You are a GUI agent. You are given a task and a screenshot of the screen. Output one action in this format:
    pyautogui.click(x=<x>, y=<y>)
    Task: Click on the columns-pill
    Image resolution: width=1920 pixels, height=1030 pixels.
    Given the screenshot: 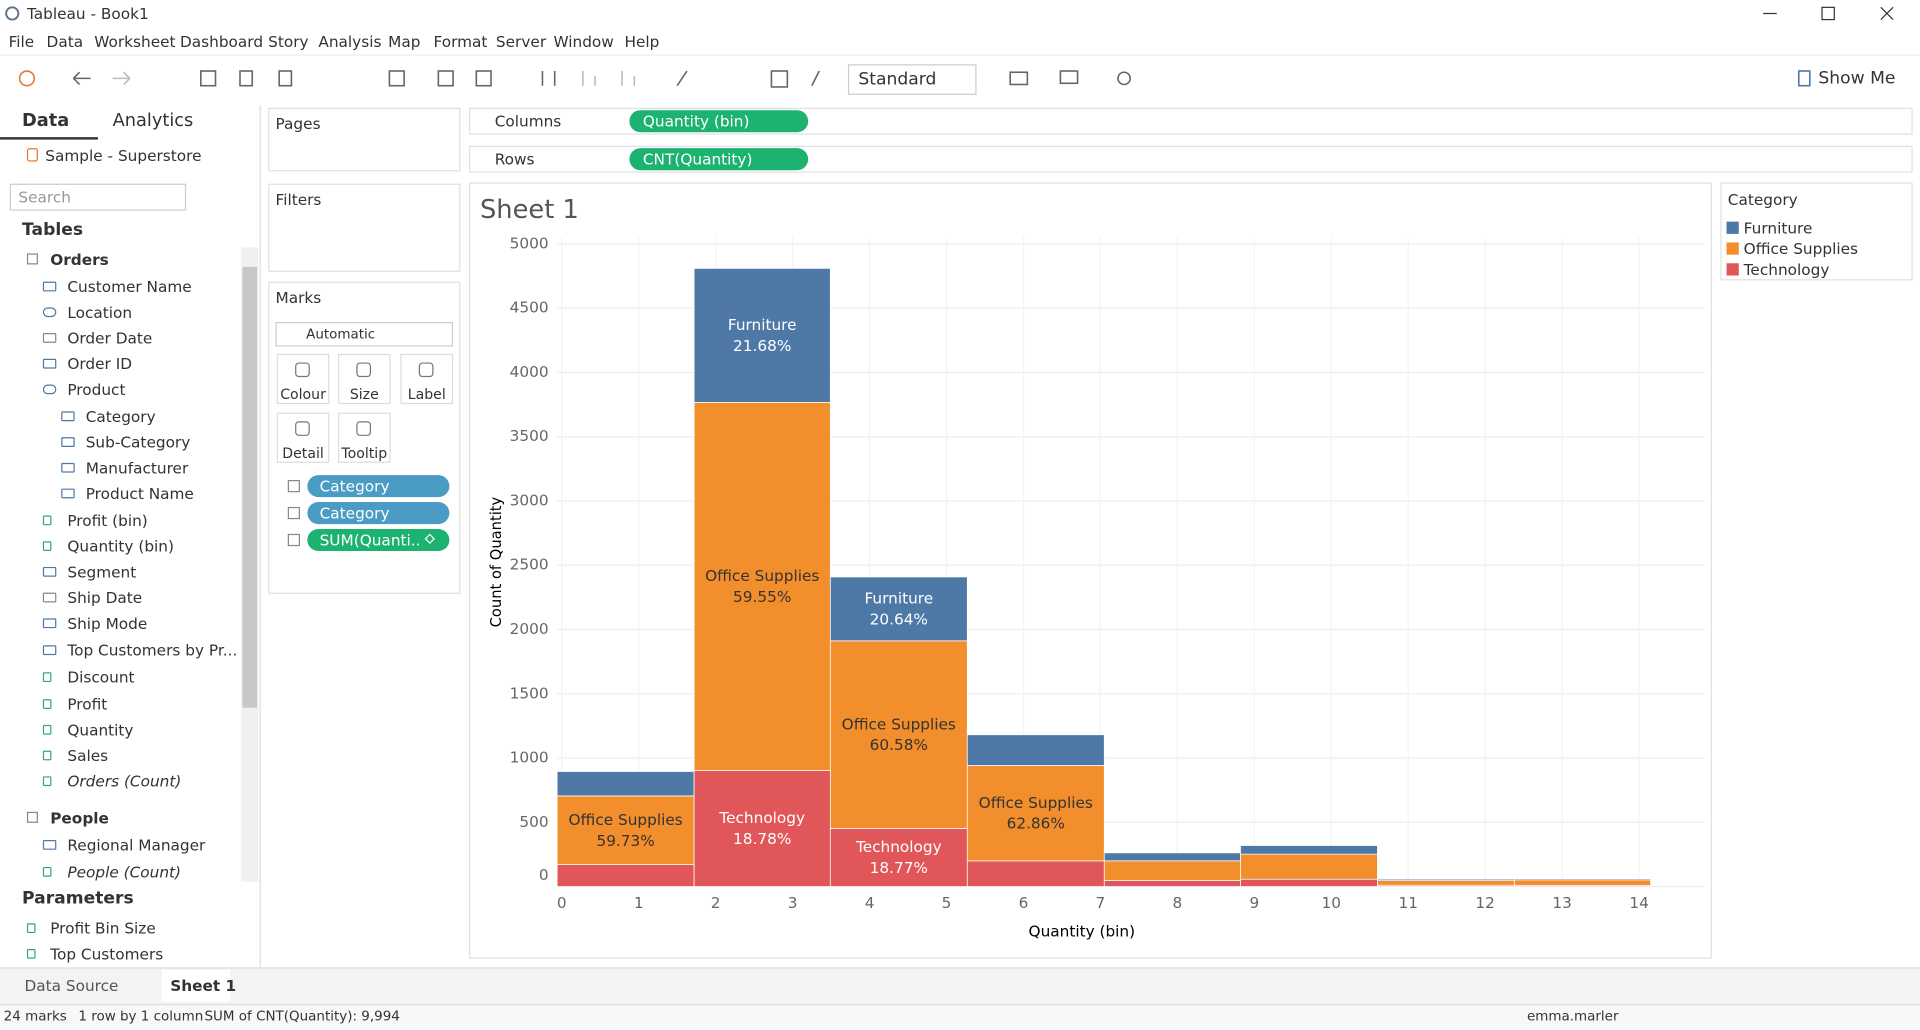 What is the action you would take?
    pyautogui.click(x=719, y=121)
    